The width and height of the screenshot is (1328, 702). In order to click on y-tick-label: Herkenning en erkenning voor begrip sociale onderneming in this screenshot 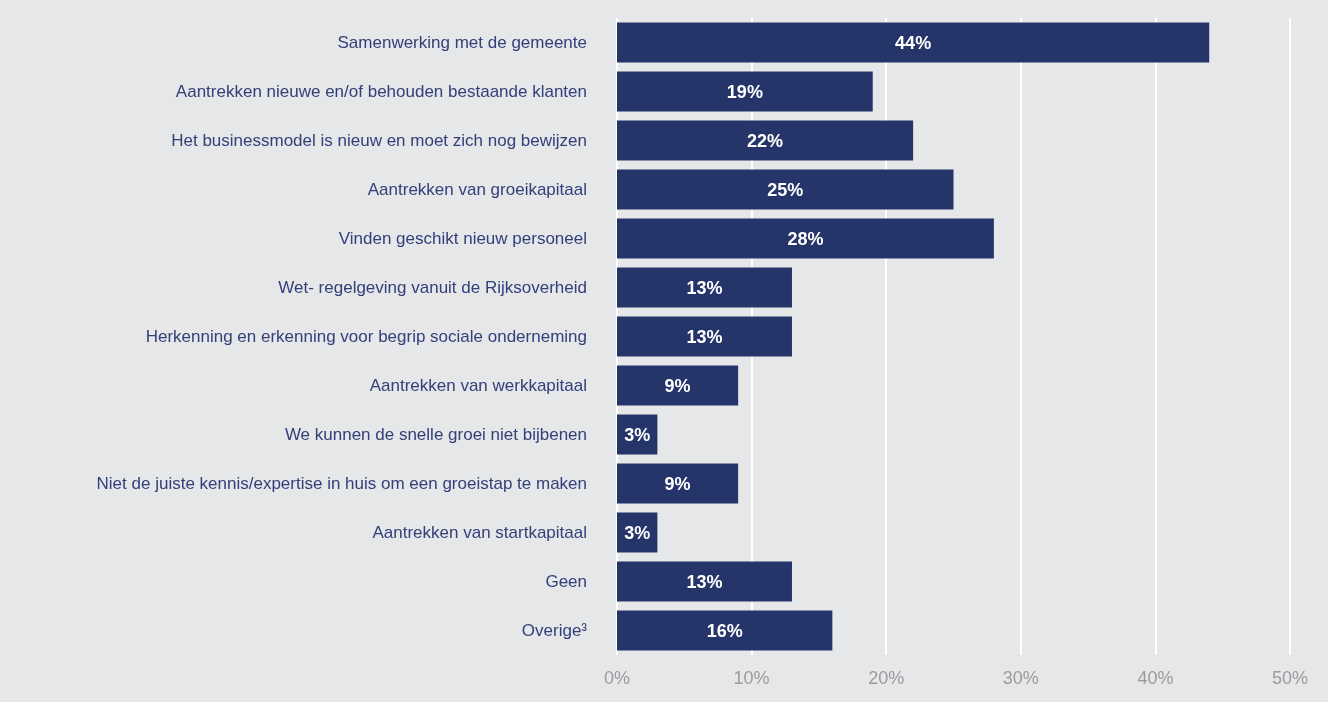, I will do `click(366, 336)`.